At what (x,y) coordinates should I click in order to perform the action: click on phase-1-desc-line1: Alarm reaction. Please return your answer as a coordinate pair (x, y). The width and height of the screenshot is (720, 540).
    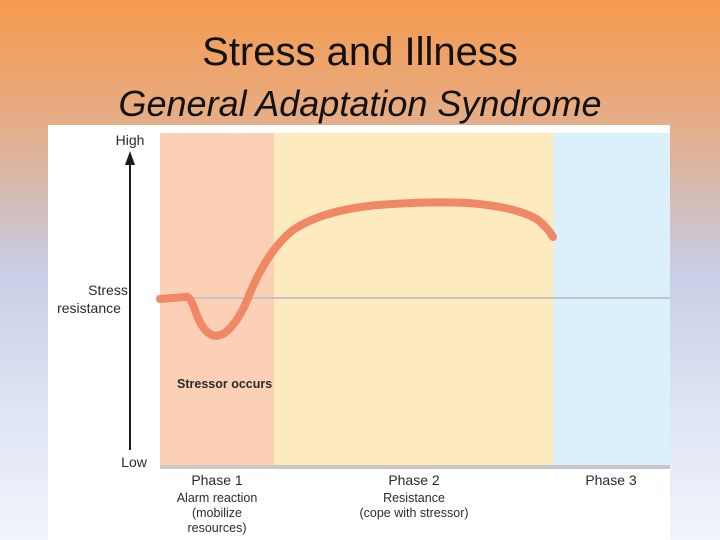
    Looking at the image, I should click on (217, 498).